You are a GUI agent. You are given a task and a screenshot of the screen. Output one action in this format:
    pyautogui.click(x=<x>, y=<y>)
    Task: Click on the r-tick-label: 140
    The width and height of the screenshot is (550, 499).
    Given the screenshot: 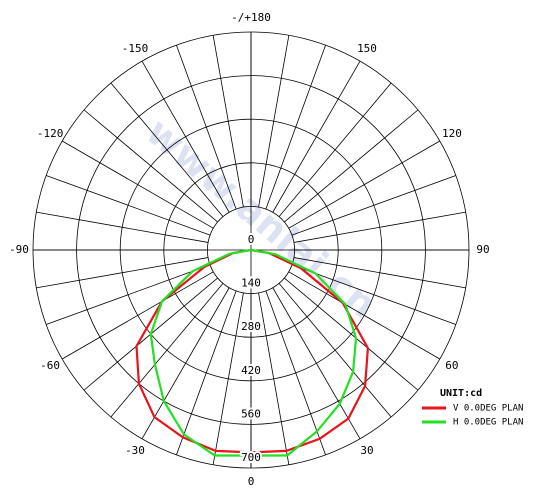 What is the action you would take?
    pyautogui.click(x=251, y=283)
    